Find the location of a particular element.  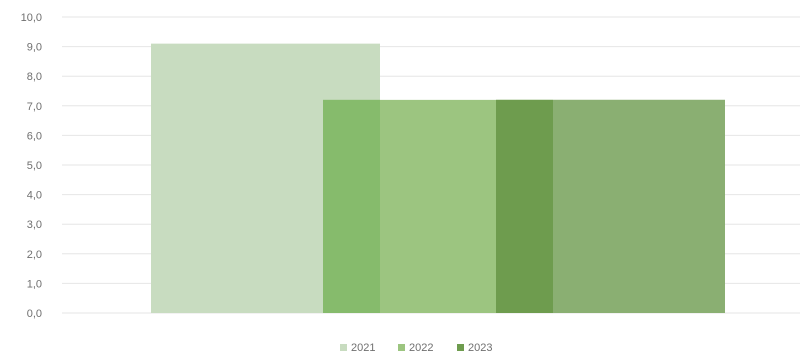

legend-label-2021: 2021 is located at coordinates (363, 348).